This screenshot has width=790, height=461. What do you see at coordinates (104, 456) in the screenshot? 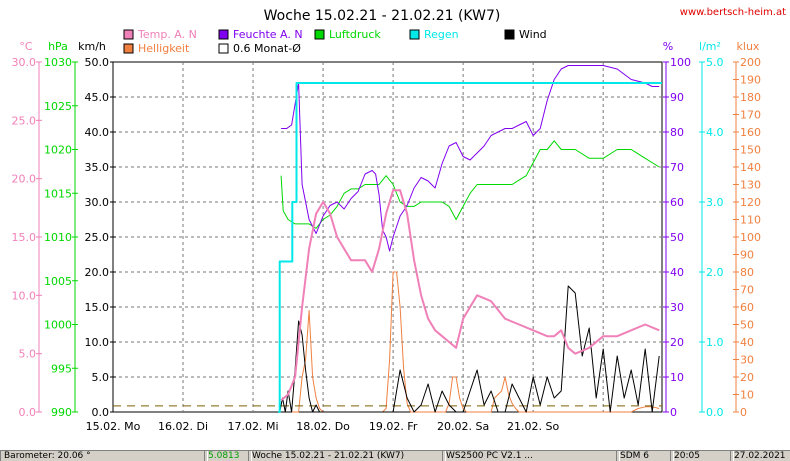
I see `status-cell: Barometer: 20.06 °` at bounding box center [104, 456].